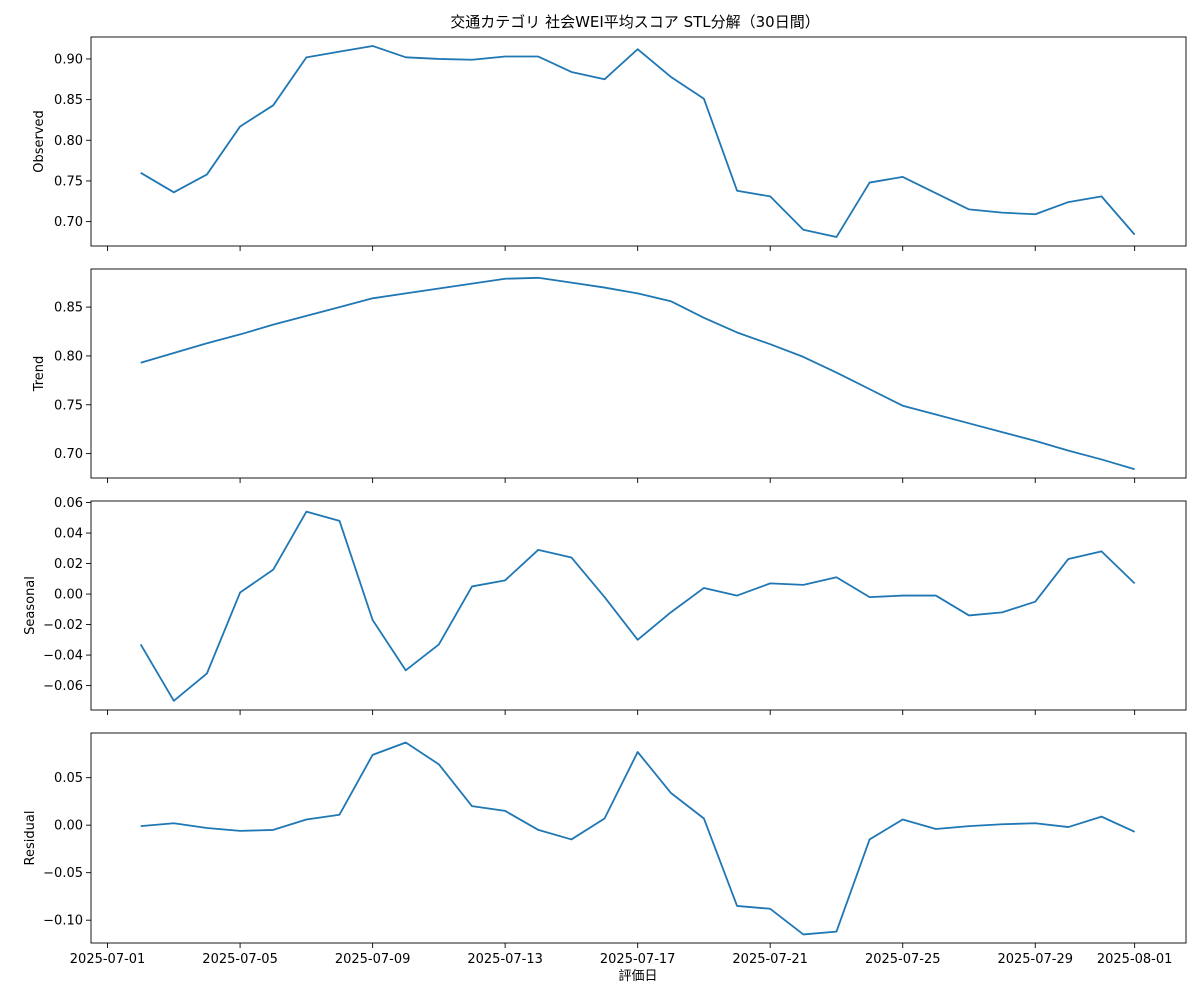 This screenshot has height=1000, width=1200. Describe the element at coordinates (63, 921) in the screenshot. I see `y-tick-label: −0.10` at that location.